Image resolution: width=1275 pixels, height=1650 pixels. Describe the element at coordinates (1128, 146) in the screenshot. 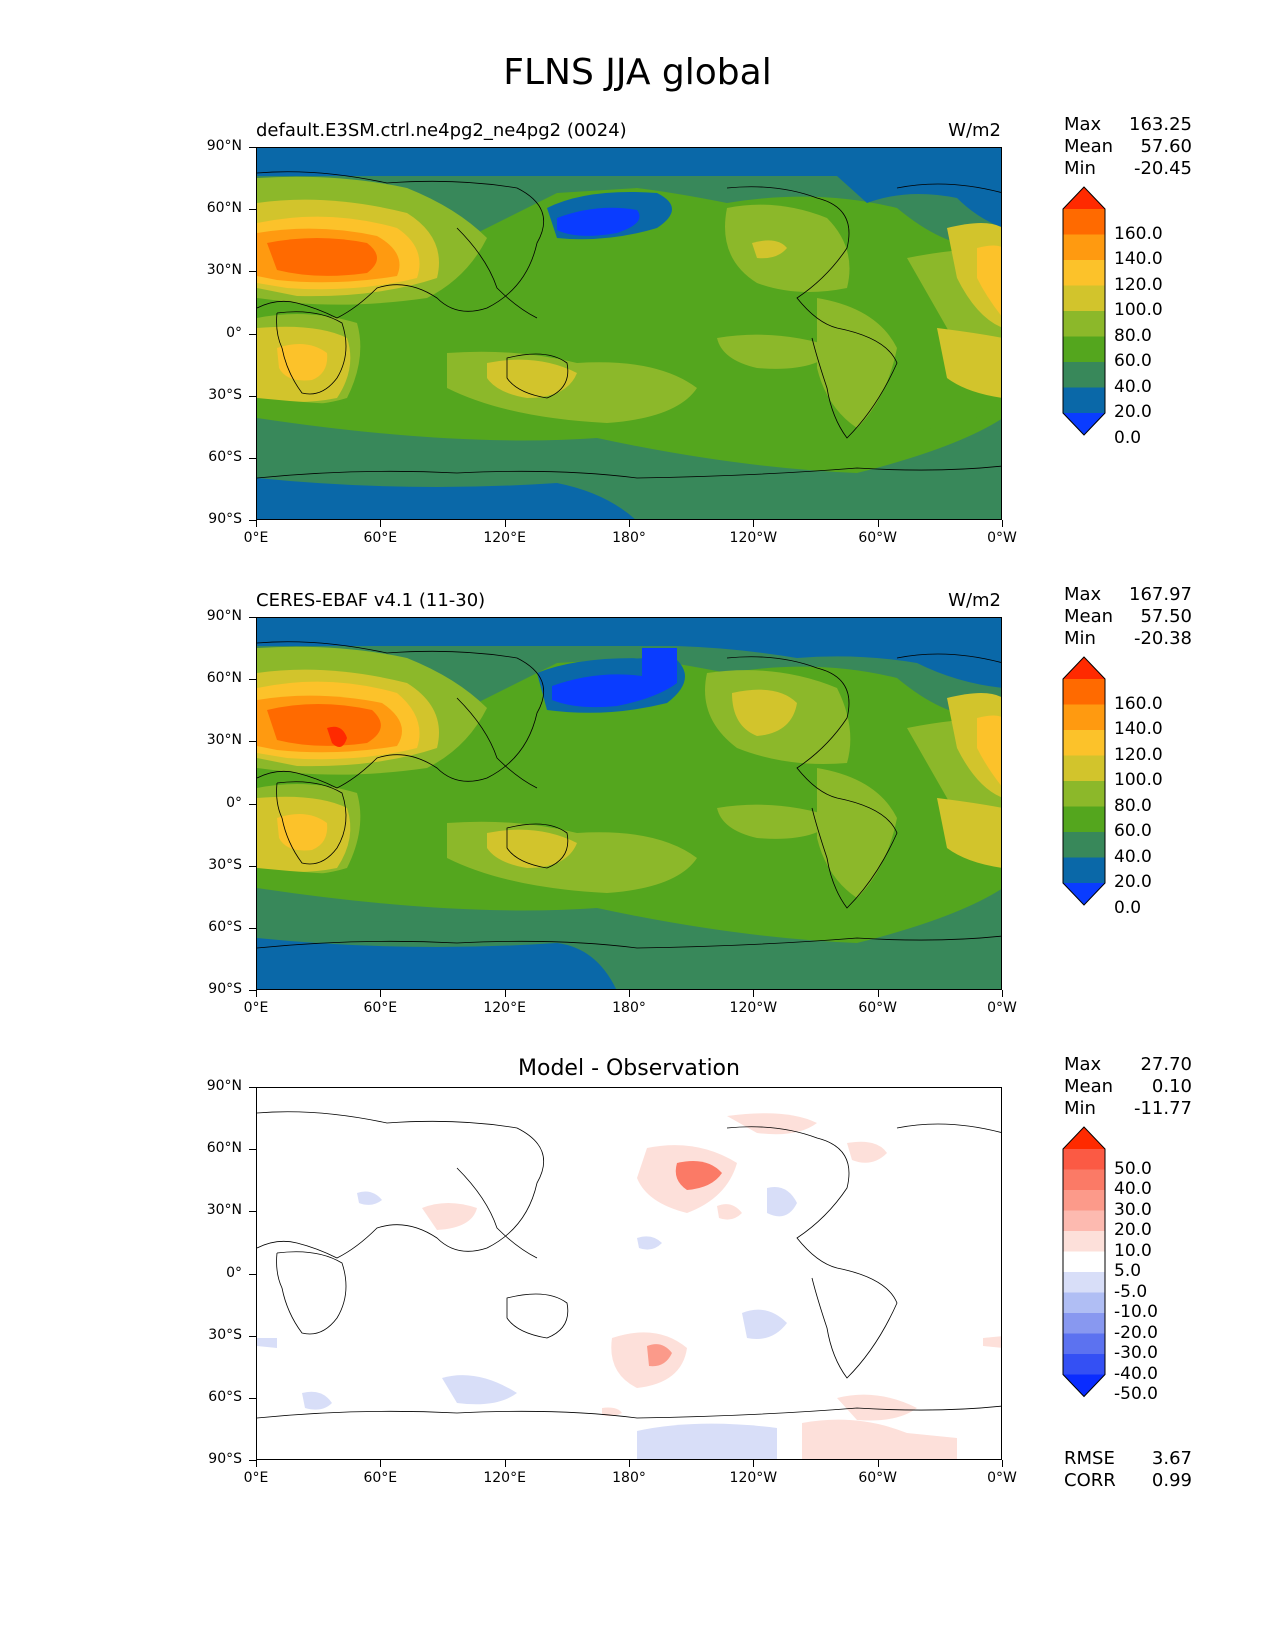

I see `stats-block: Max 163.25 Mean 57.60 Min -20.45` at that location.